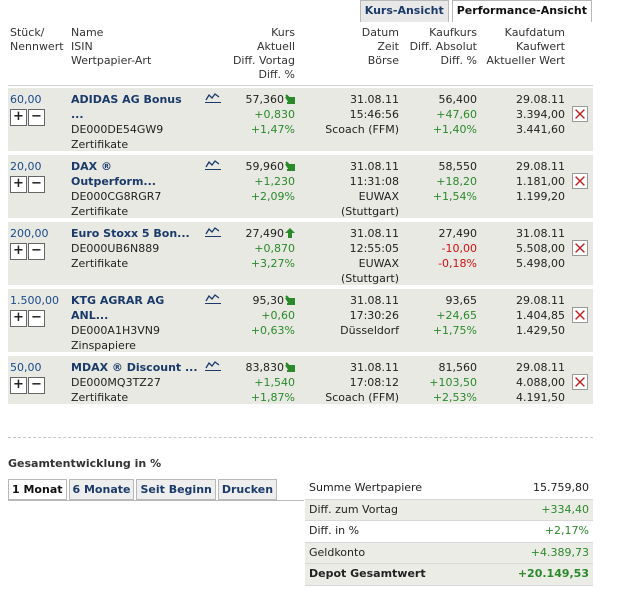 The image size is (621, 592). What do you see at coordinates (116, 196) in the screenshot?
I see `isin: DE000CG8RGR7` at bounding box center [116, 196].